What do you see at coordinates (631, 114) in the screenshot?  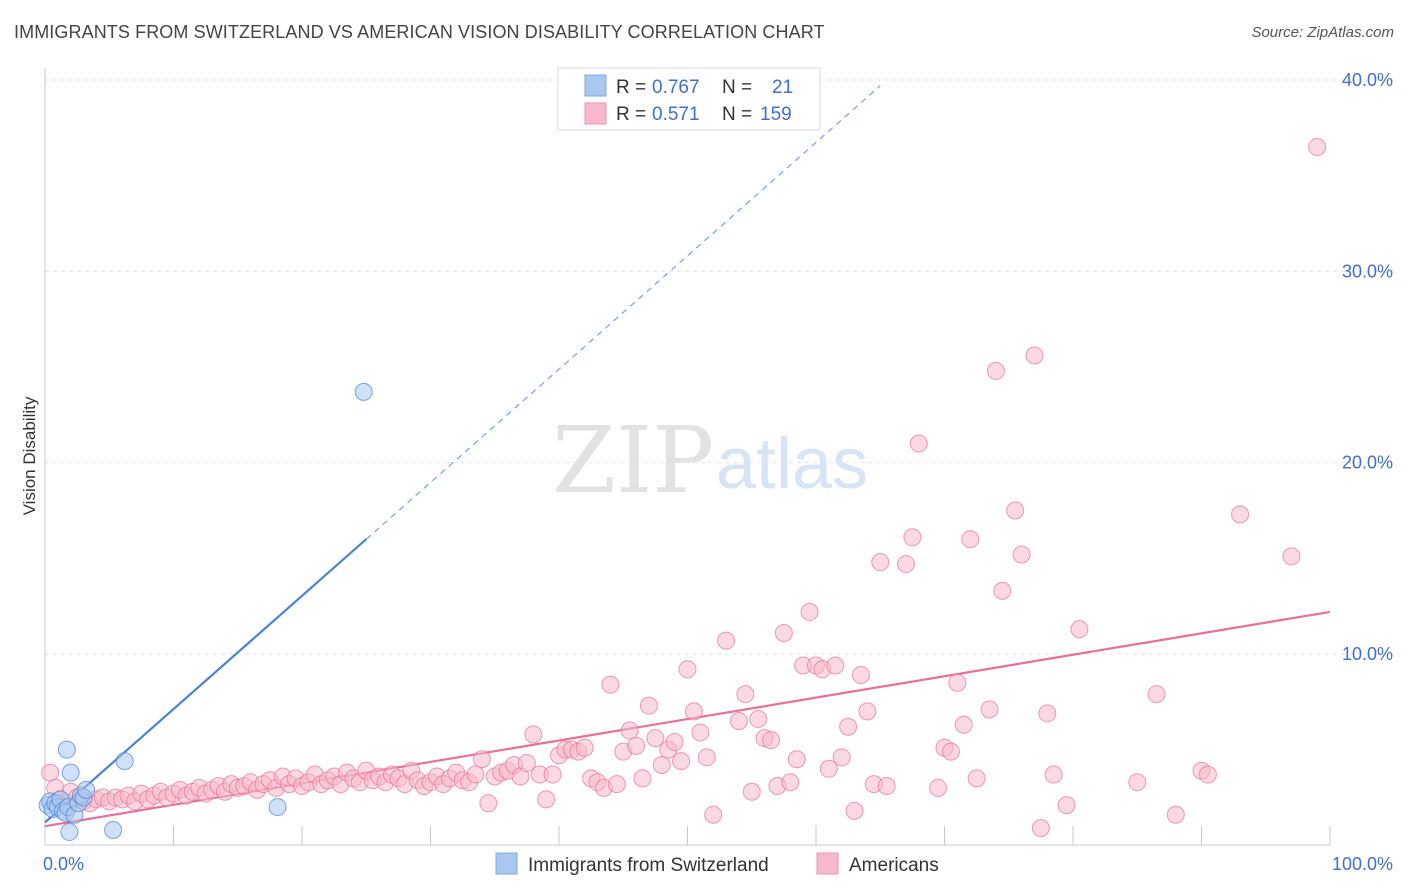 I see `legend-r-label-2: R =` at bounding box center [631, 114].